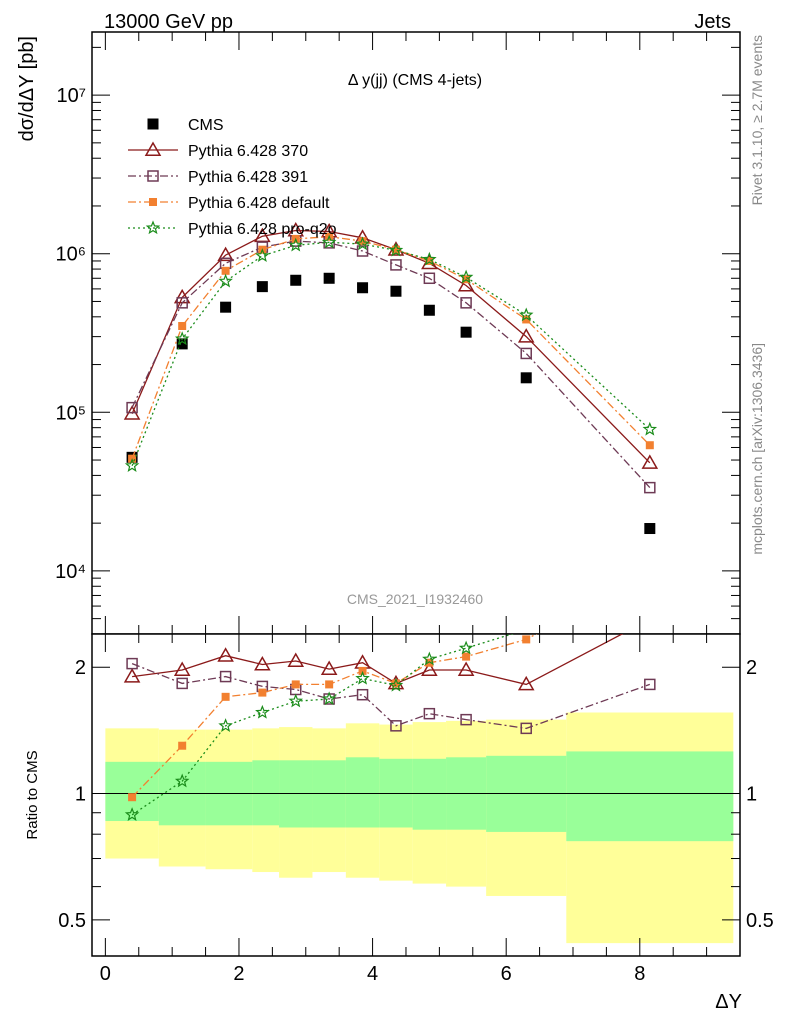 Image resolution: width=786 pixels, height=1024 pixels. I want to click on legend-entry-label: Pythia 6.428 pro-q2o, so click(262, 229).